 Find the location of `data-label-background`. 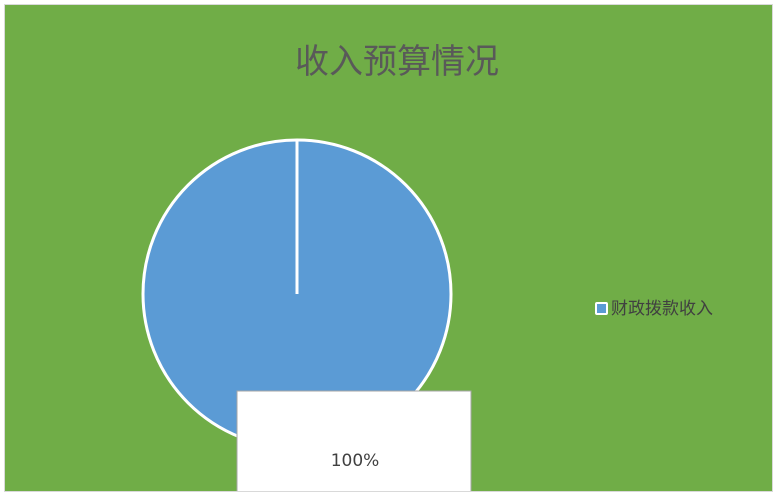

data-label-background is located at coordinates (354, 440).